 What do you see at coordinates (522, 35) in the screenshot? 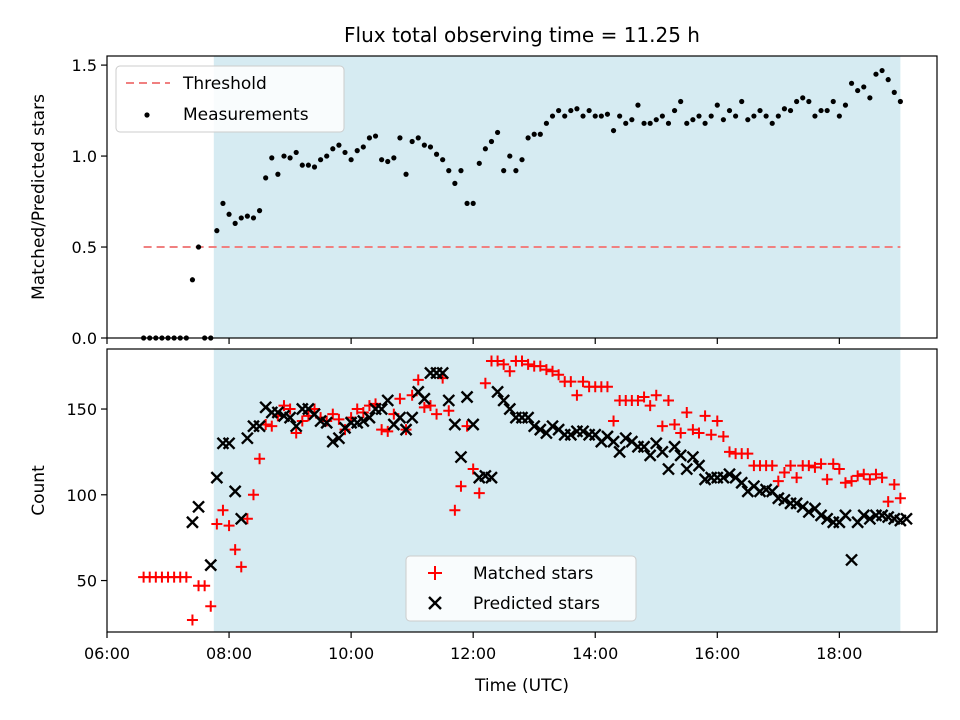
I see `chart-title: Flux total observing time = 11.25 h` at bounding box center [522, 35].